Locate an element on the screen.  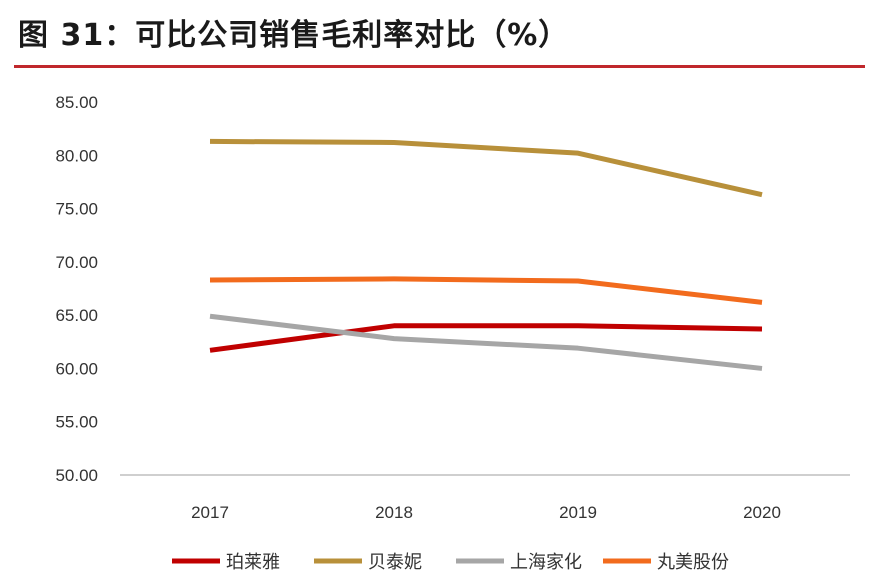
y-tick-label: 60.00 is located at coordinates (76, 368).